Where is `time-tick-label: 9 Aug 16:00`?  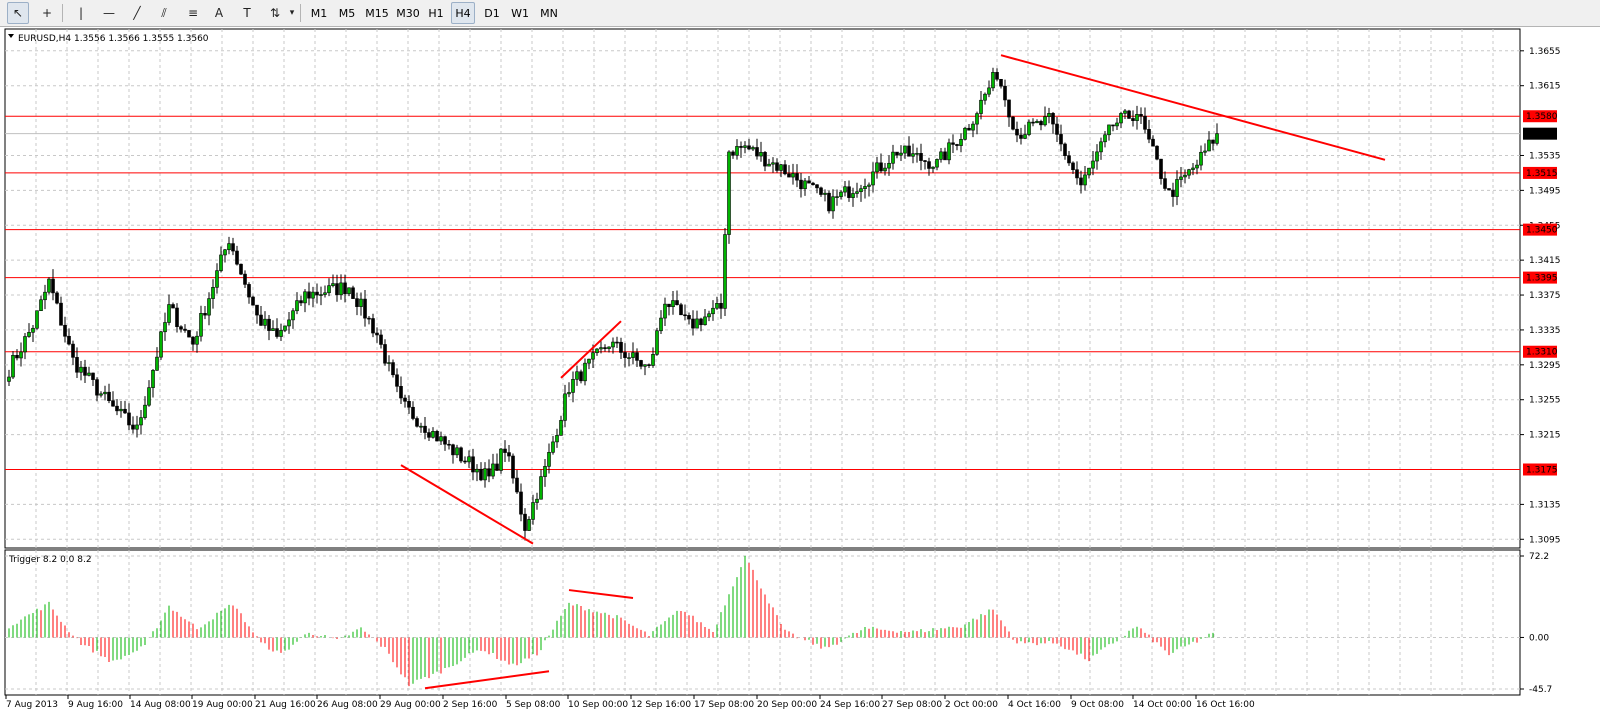
time-tick-label: 9 Aug 16:00 is located at coordinates (95, 705).